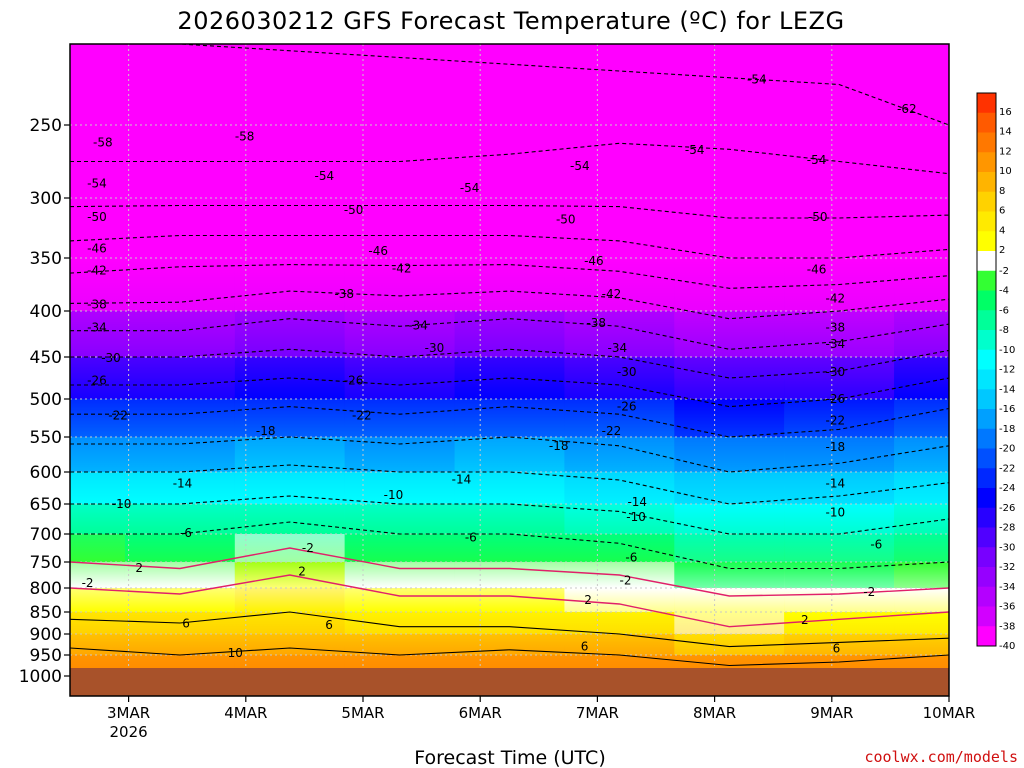  I want to click on y-tick-label: 800, so click(46, 589).